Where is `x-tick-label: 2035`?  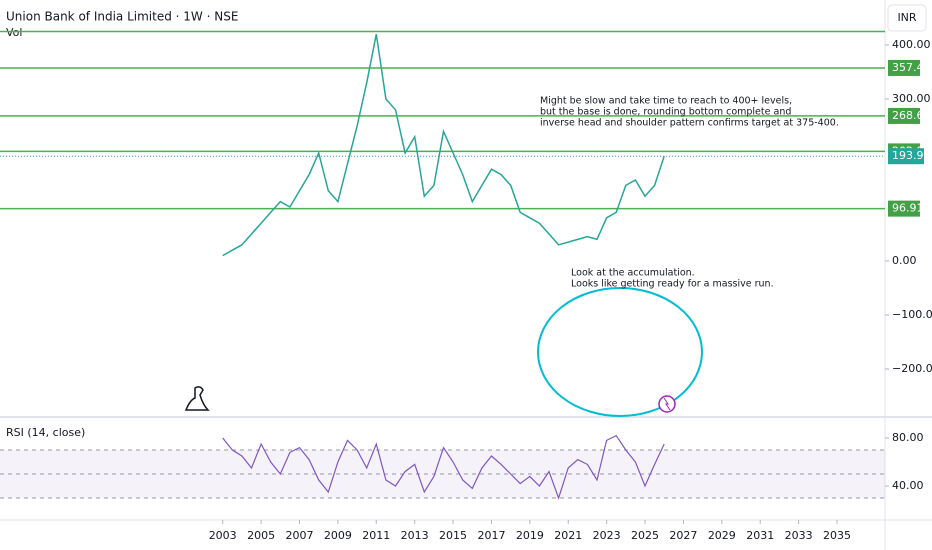
x-tick-label: 2035 is located at coordinates (837, 535).